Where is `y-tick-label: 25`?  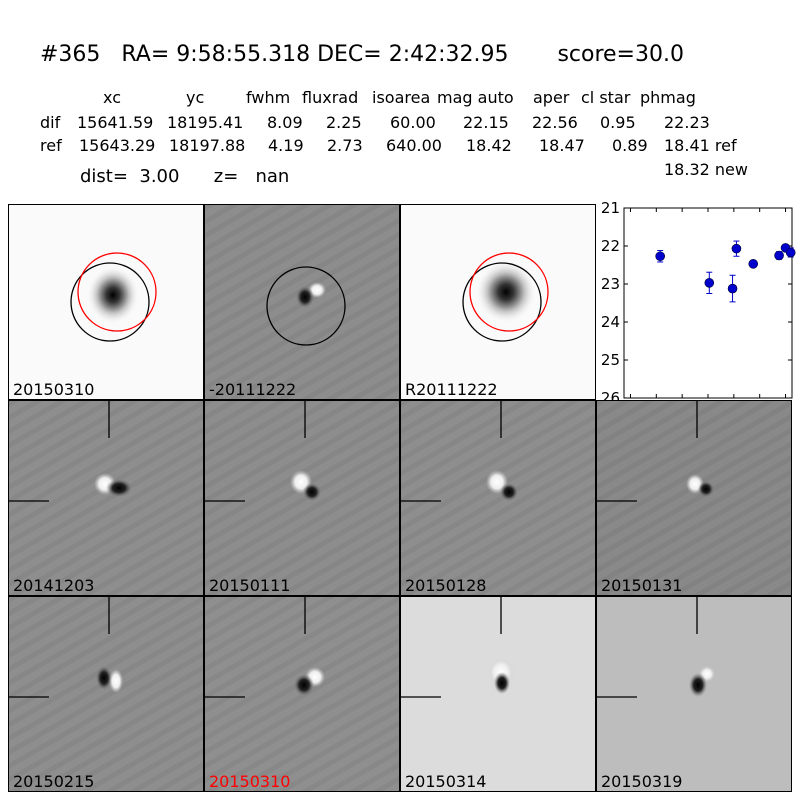 y-tick-label: 25 is located at coordinates (610, 360).